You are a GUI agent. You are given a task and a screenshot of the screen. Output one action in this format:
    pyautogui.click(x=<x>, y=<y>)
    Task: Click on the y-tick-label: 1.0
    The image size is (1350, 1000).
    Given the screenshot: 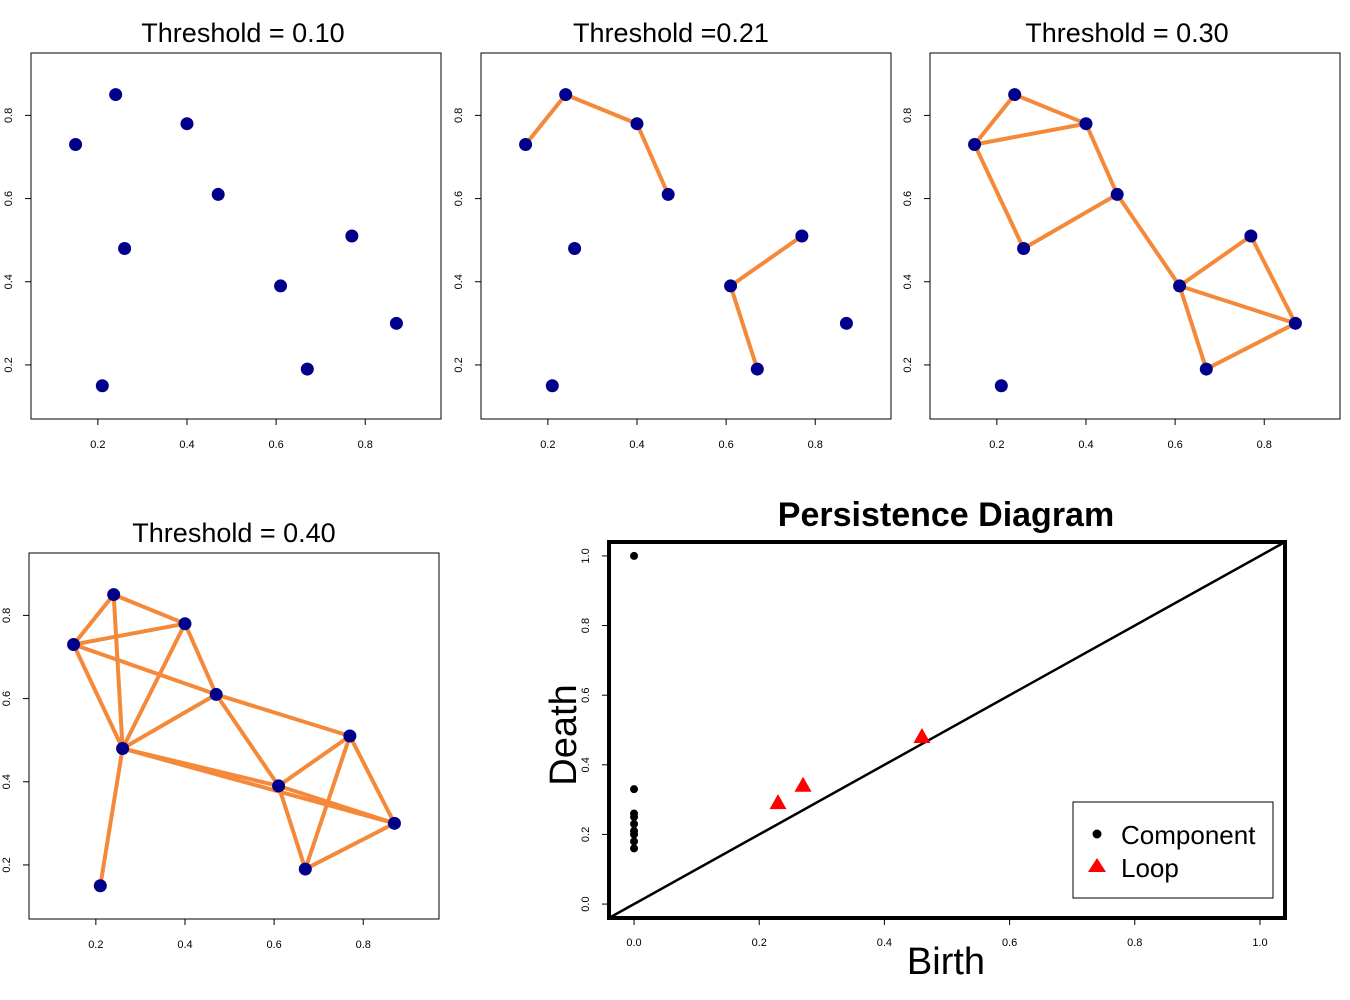 What is the action you would take?
    pyautogui.click(x=586, y=555)
    